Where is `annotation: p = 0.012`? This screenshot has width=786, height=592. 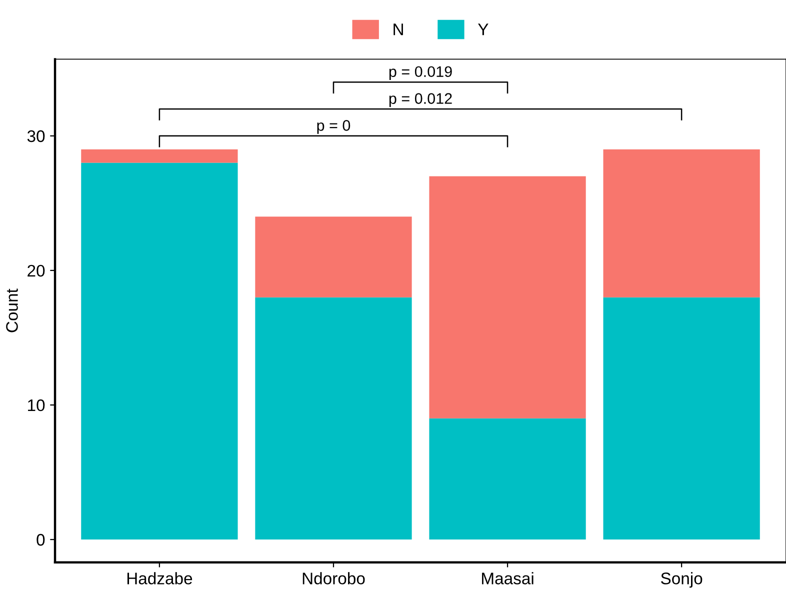
annotation: p = 0.012 is located at coordinates (420, 100).